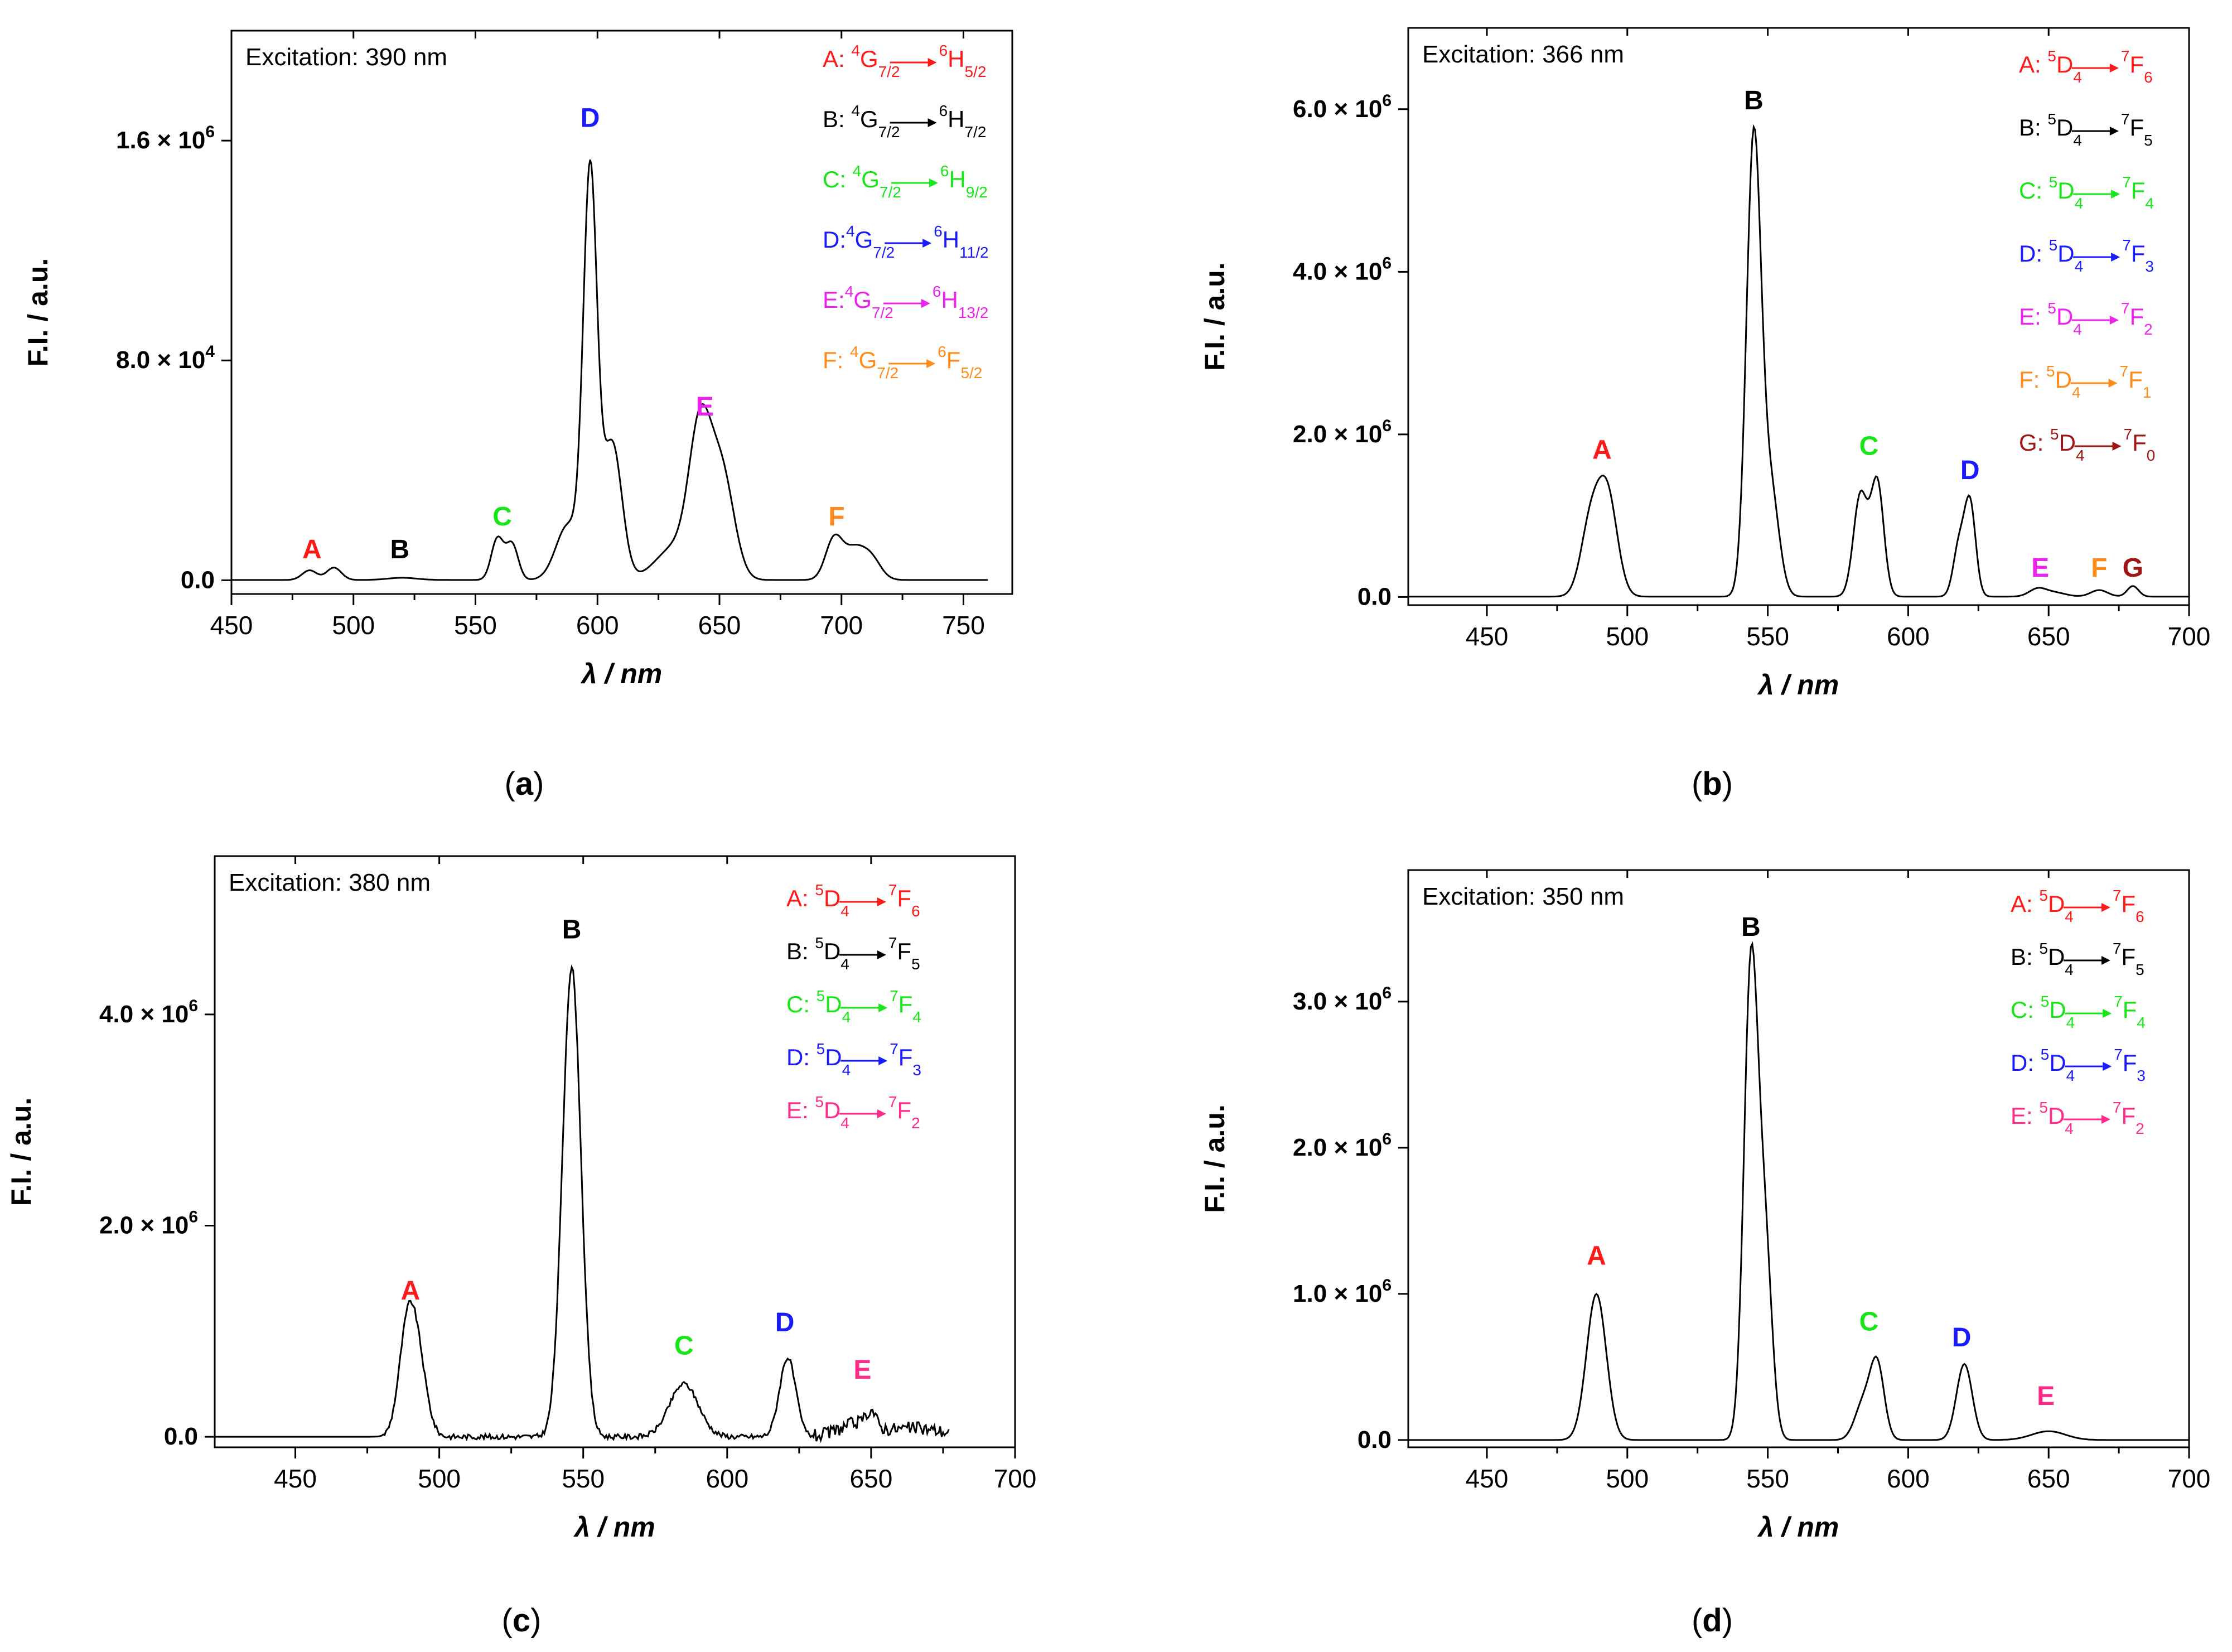 This screenshot has width=2232, height=1652. Describe the element at coordinates (181, 1436) in the screenshot. I see `panel-c-ytick-label: 0.0` at that location.